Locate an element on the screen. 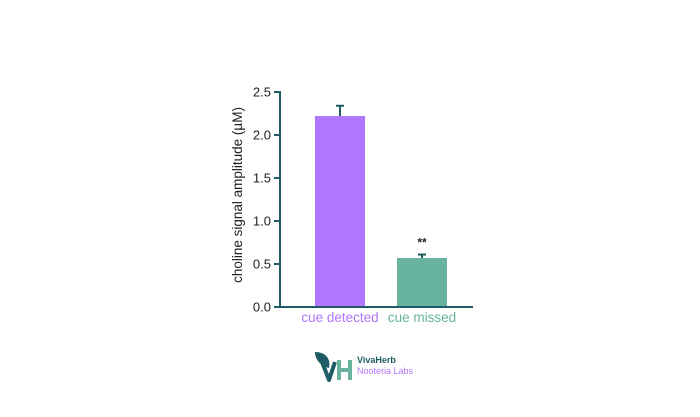 The width and height of the screenshot is (700, 417). y-tick-label: 0.5 is located at coordinates (262, 264).